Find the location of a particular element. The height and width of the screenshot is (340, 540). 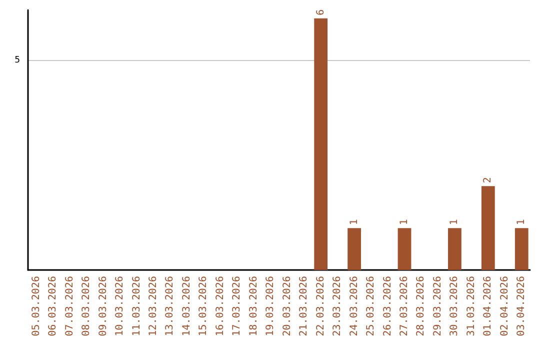

x-tick-label: 16.03.2026 is located at coordinates (220, 306).